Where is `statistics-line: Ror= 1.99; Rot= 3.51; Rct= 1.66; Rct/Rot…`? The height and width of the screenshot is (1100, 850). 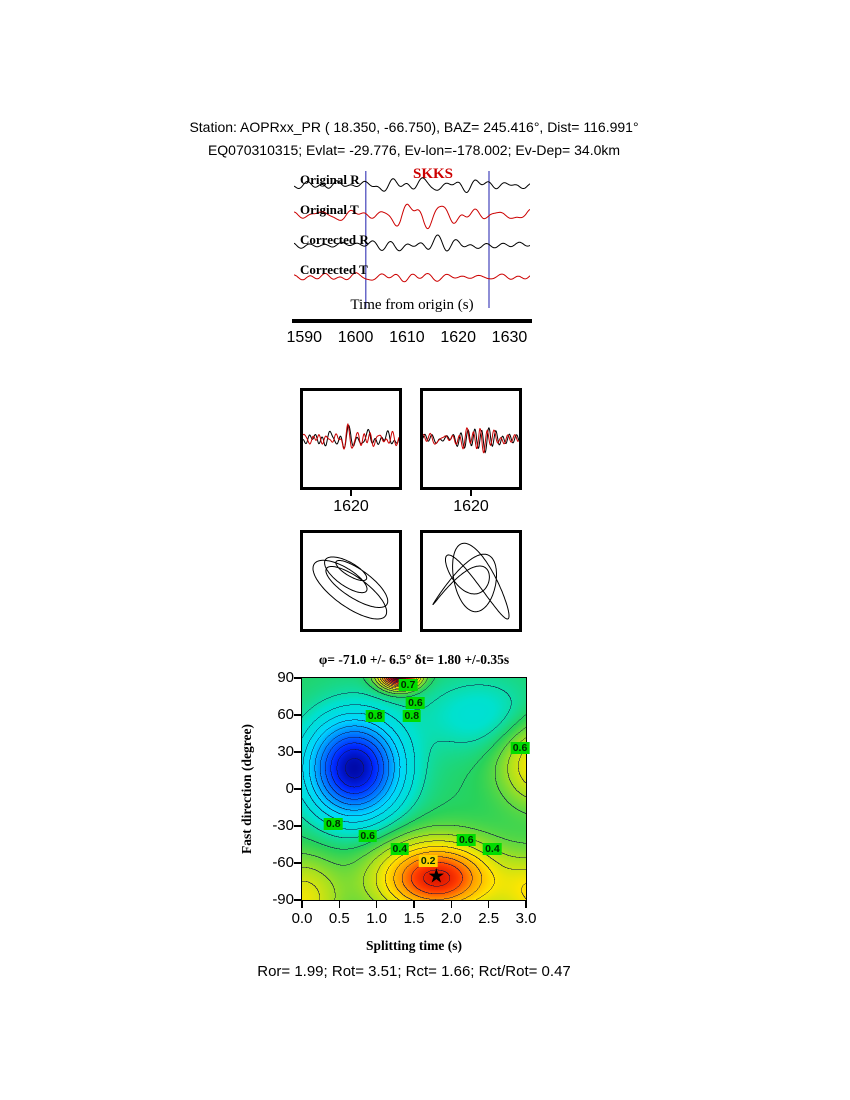
statistics-line: Ror= 1.99; Rot= 3.51; Rct= 1.66; Rct/Rot… is located at coordinates (414, 971).